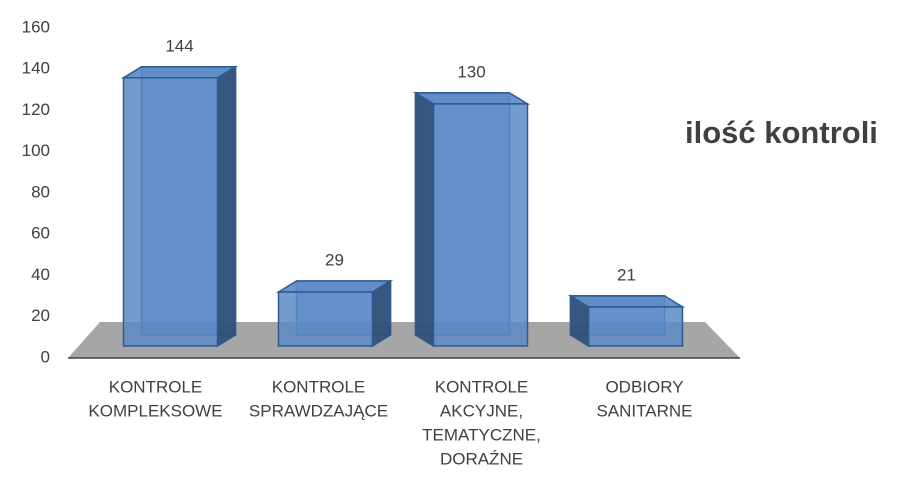  Describe the element at coordinates (644, 386) in the screenshot. I see `x-tick-label: ODBIORY` at that location.